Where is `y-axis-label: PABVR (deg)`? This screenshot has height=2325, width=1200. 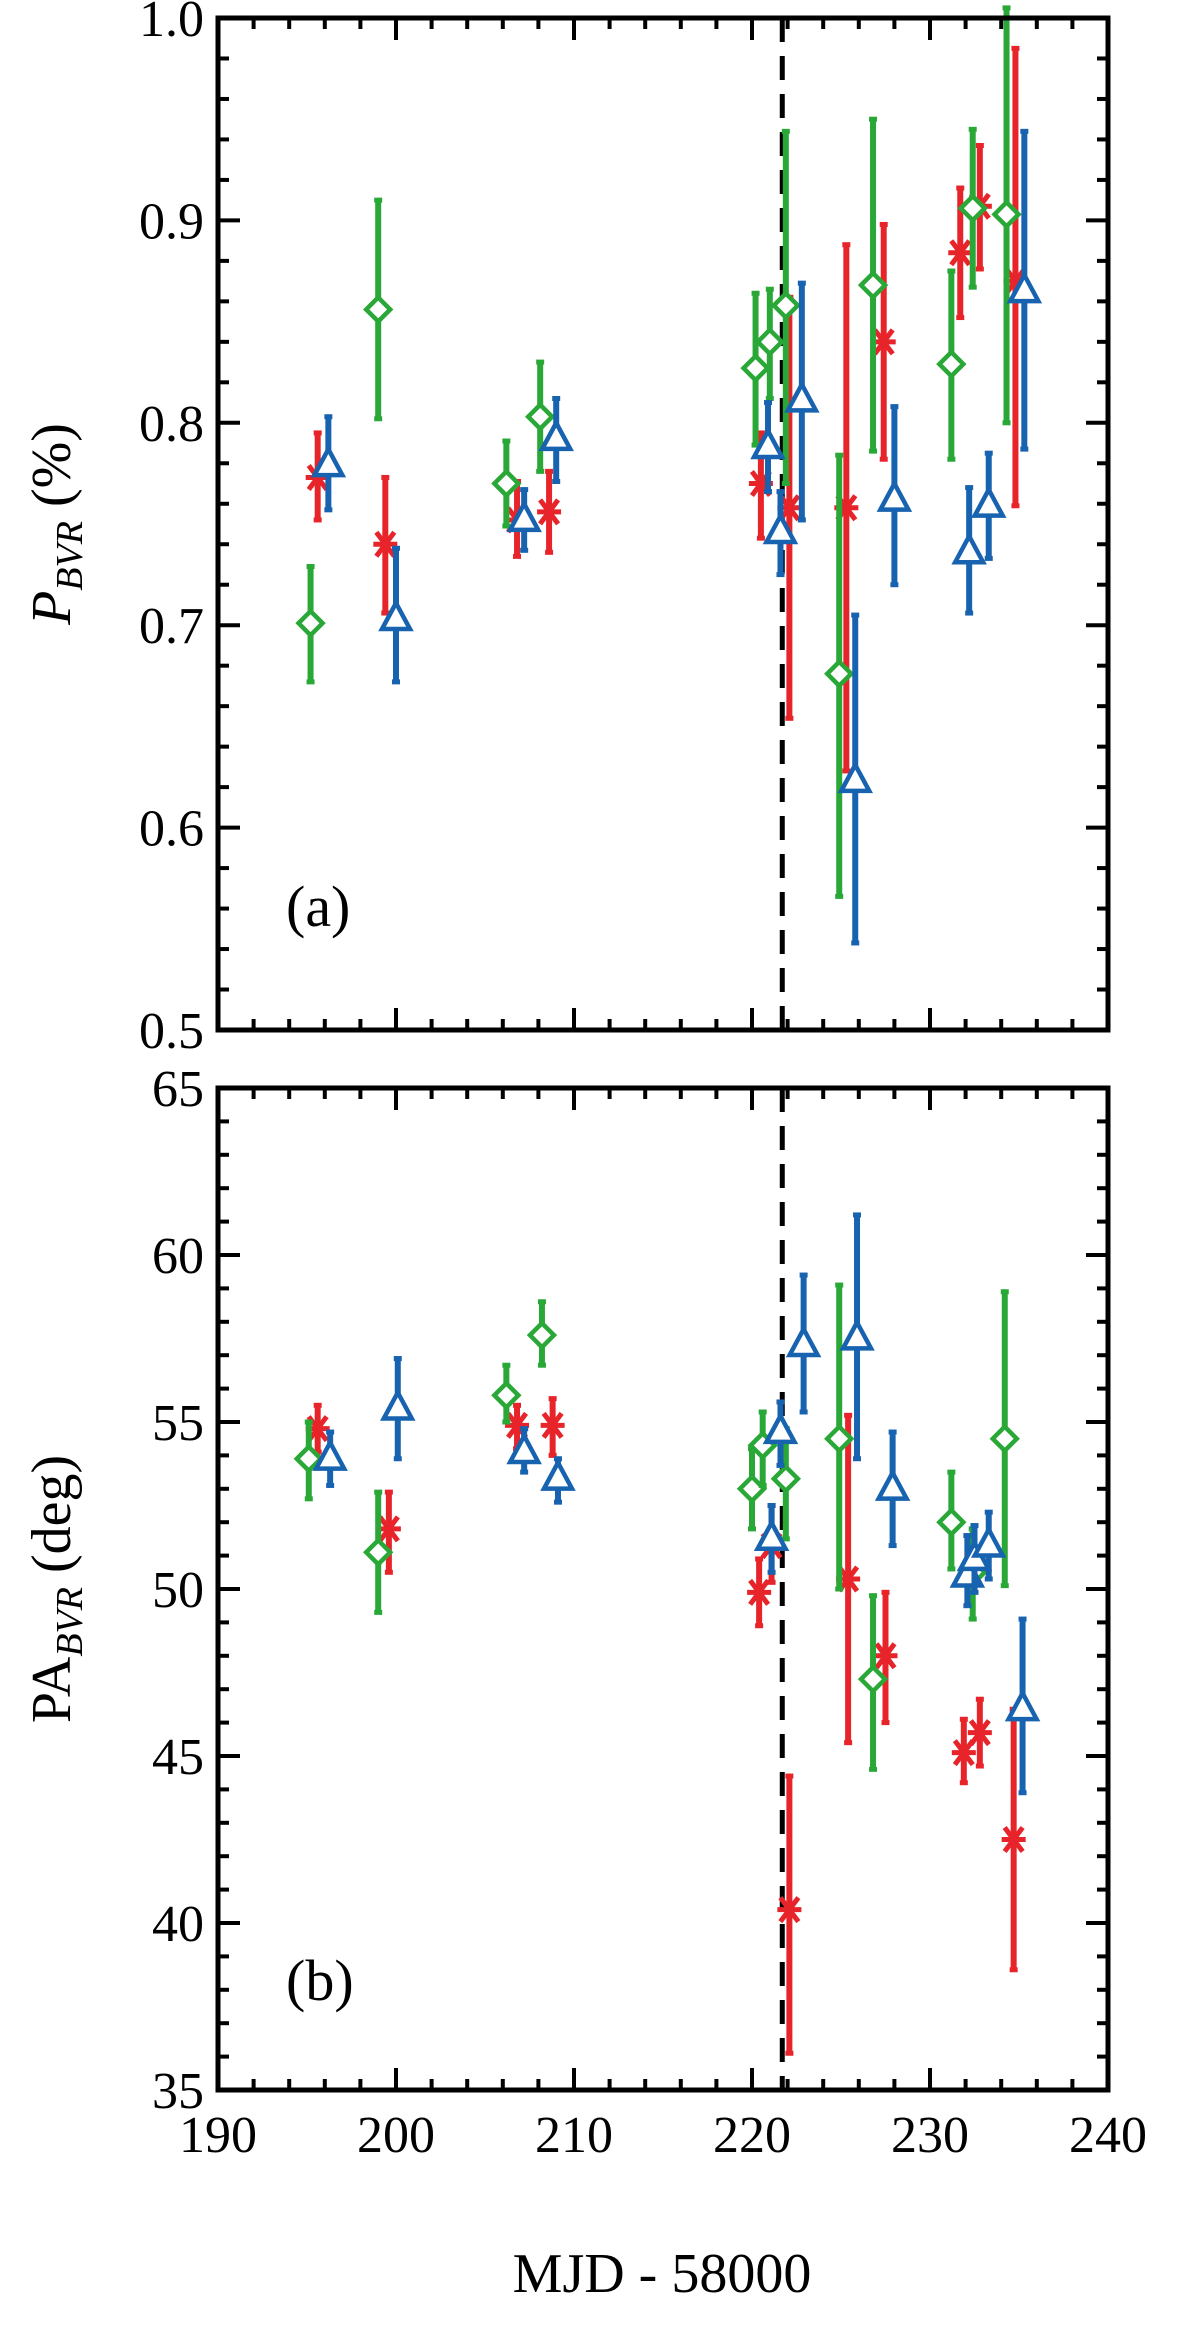
y-axis-label: PABVR (deg) is located at coordinates (56, 1589).